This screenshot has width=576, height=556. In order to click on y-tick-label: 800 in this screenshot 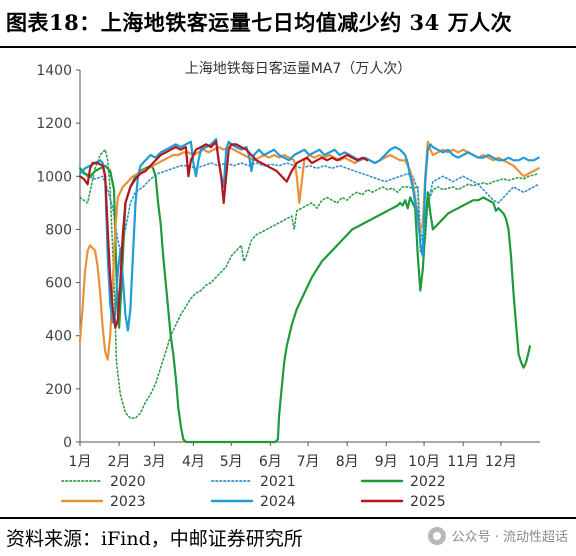, I will do `click(58, 230)`.